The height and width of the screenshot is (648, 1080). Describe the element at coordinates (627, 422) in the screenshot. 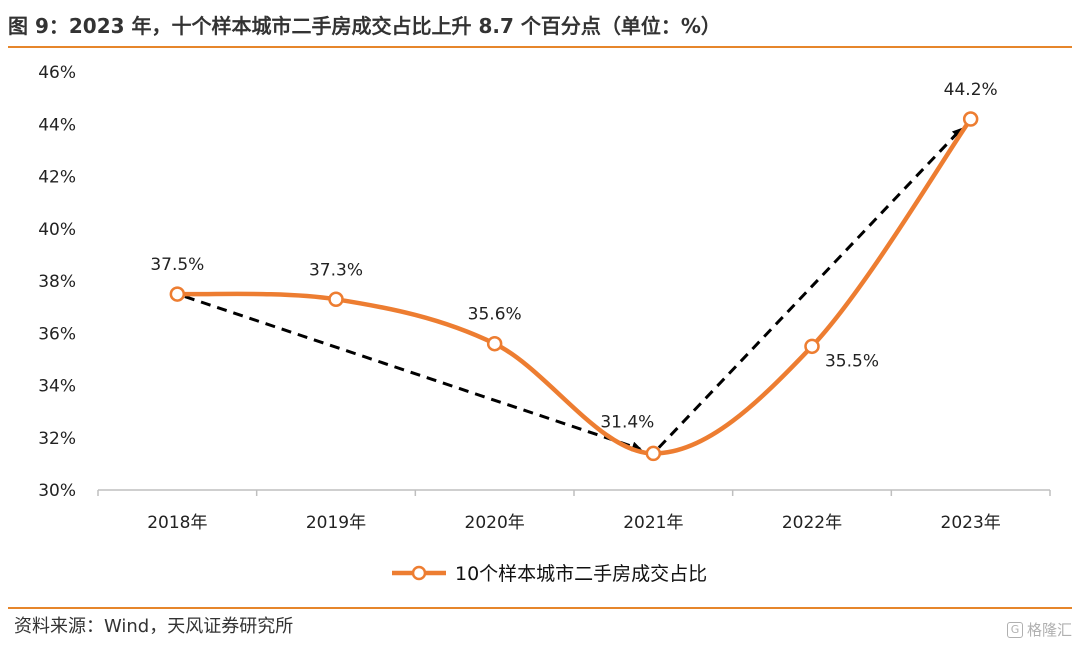

I see `data-label: 31.4%` at that location.